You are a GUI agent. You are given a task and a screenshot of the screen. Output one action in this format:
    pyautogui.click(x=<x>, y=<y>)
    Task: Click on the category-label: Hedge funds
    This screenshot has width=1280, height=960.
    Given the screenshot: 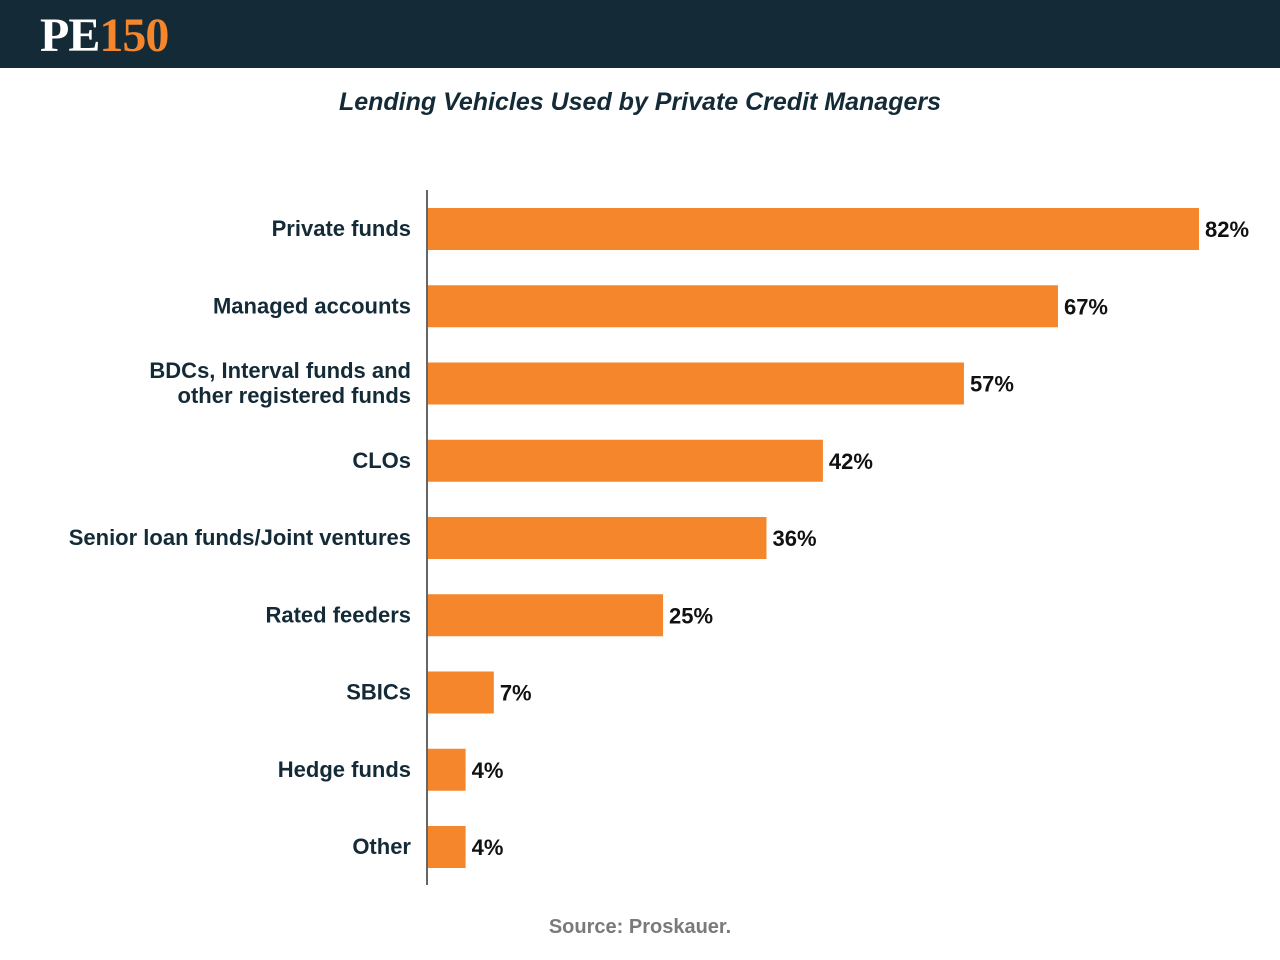 What is the action you would take?
    pyautogui.click(x=344, y=769)
    